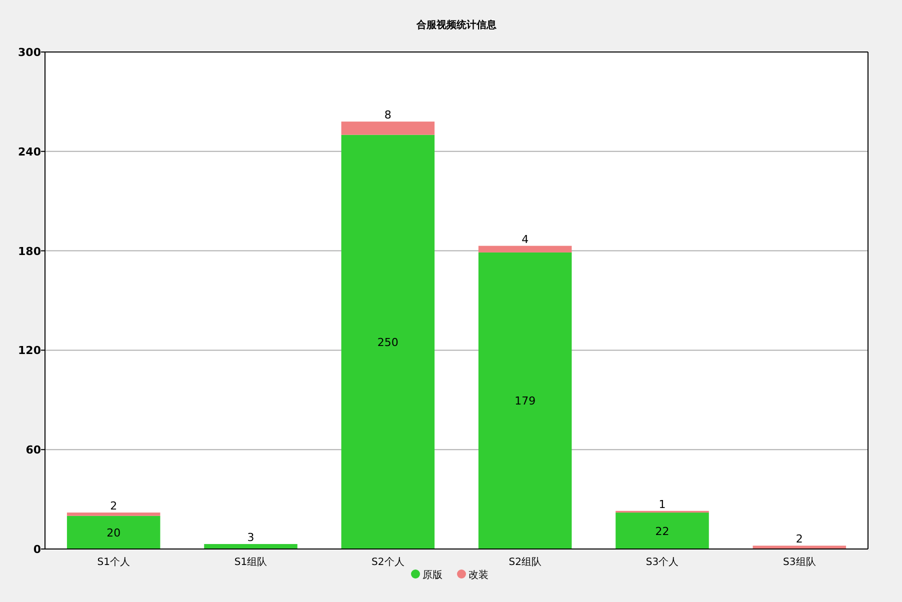  Describe the element at coordinates (30, 151) in the screenshot. I see `y-tick-label: 240` at that location.